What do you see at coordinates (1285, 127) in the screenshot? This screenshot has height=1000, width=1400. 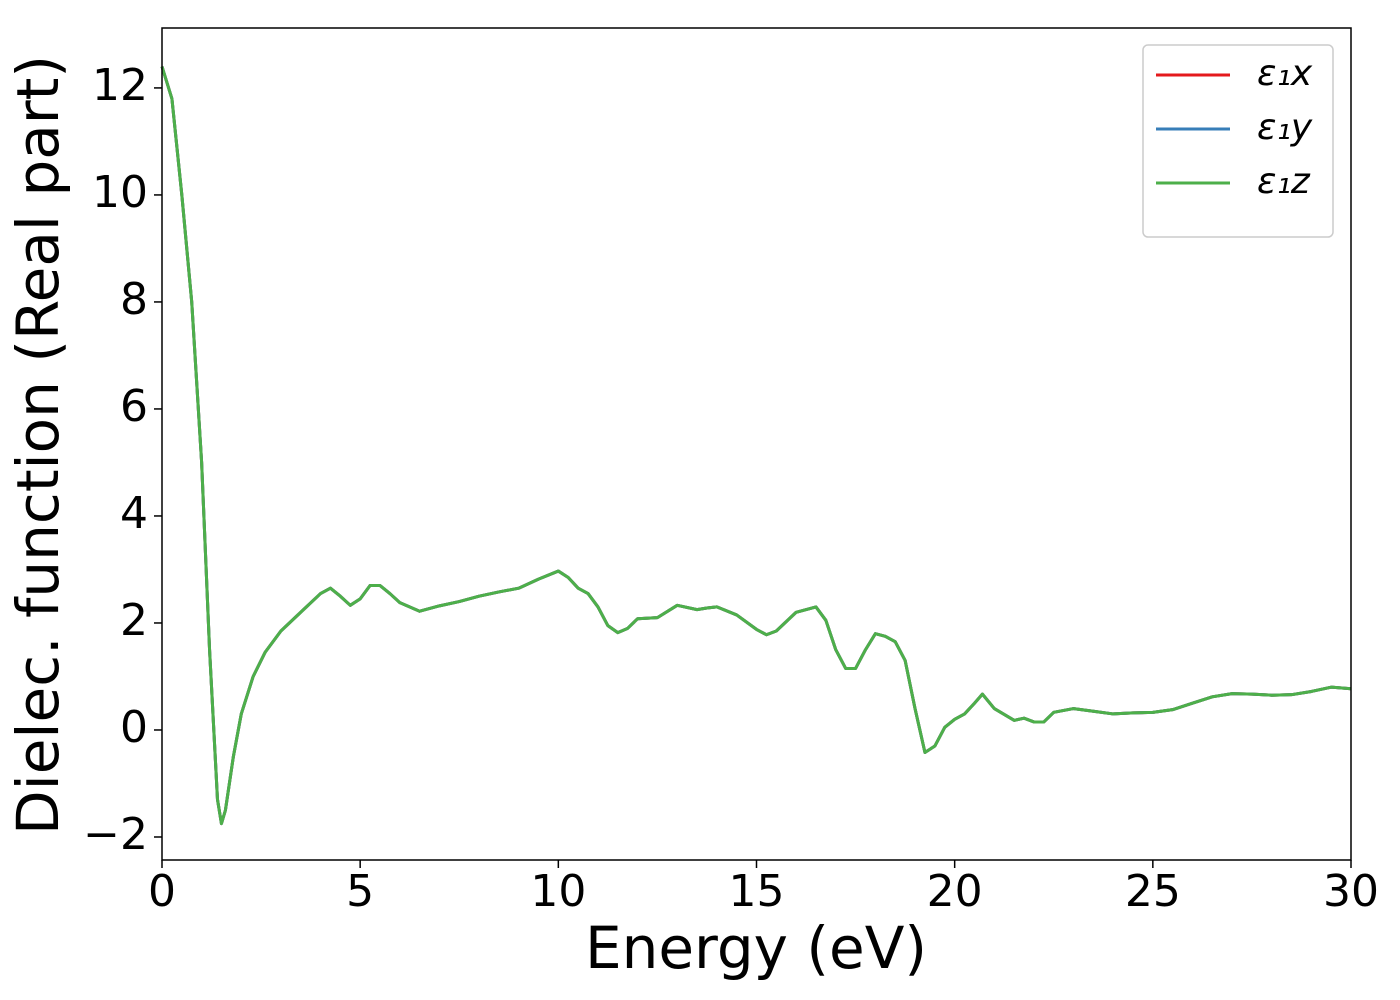 I see `legend-label: ε₁y` at bounding box center [1285, 127].